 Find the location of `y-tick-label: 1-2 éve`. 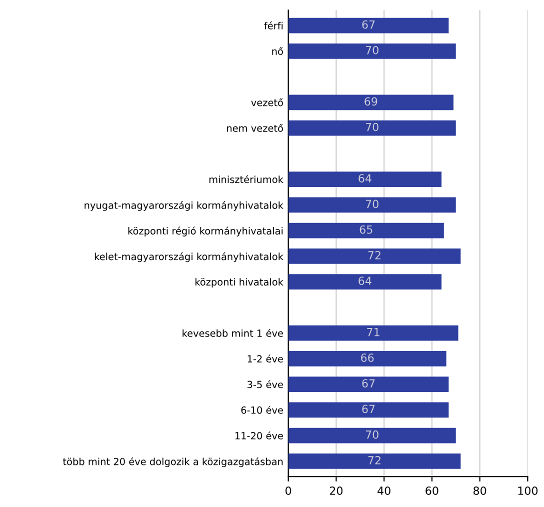

y-tick-label: 1-2 éve is located at coordinates (265, 358).